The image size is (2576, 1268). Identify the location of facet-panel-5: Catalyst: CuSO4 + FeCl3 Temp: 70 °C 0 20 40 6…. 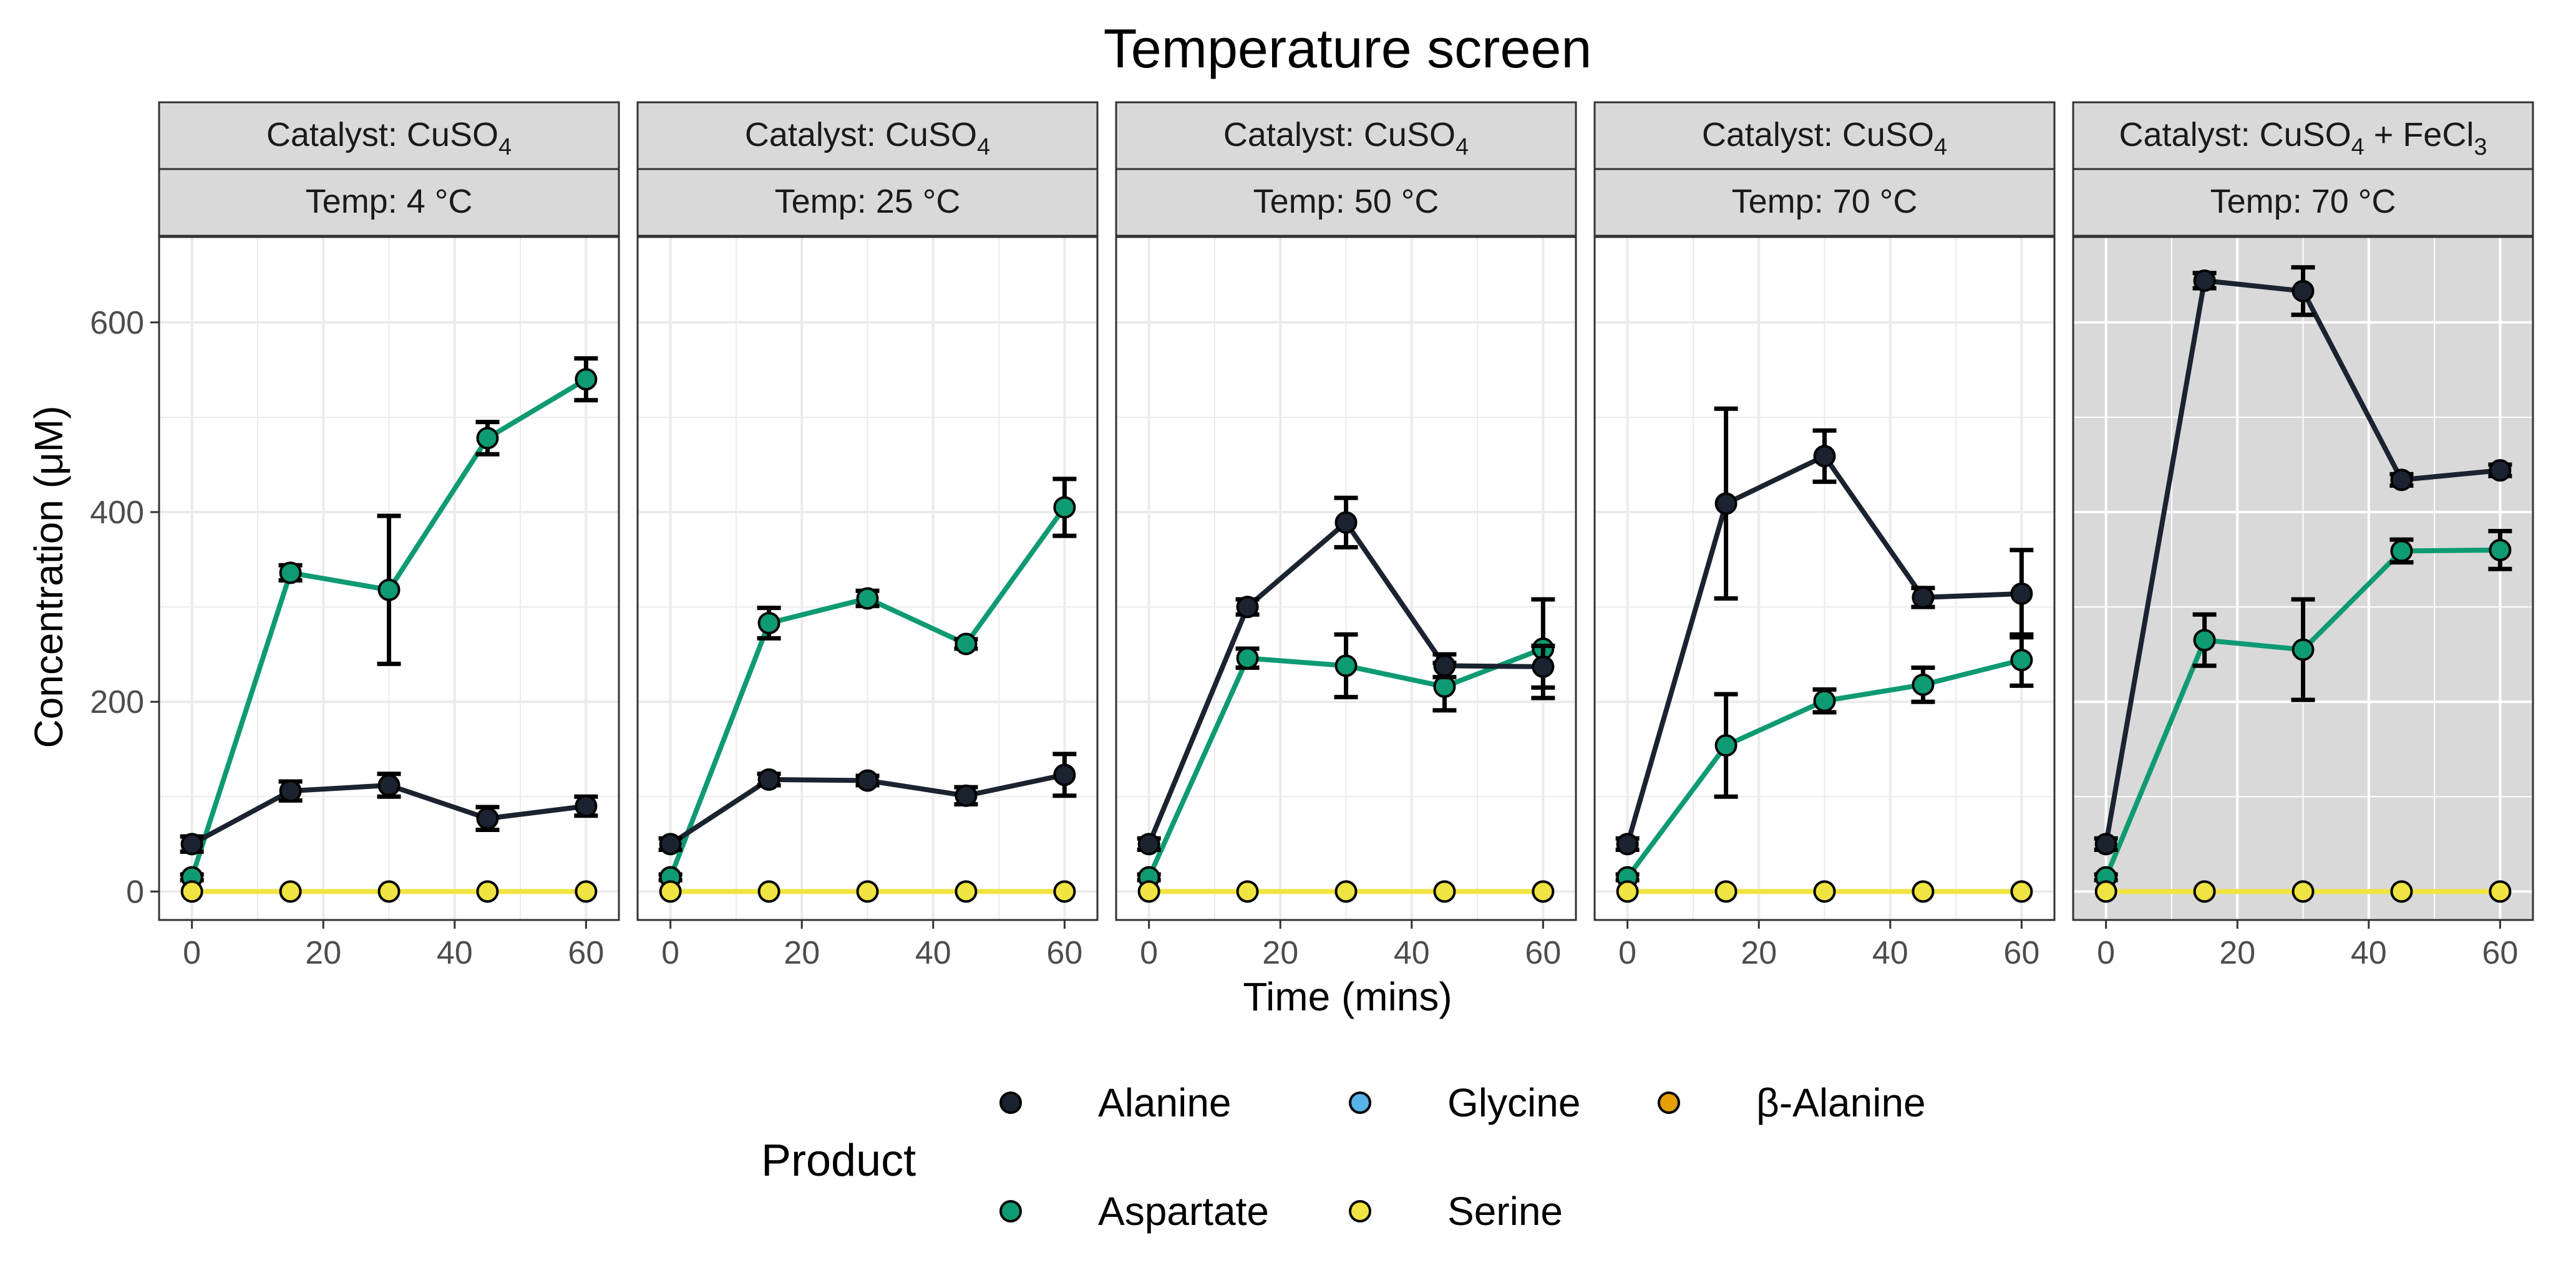
(2303, 536).